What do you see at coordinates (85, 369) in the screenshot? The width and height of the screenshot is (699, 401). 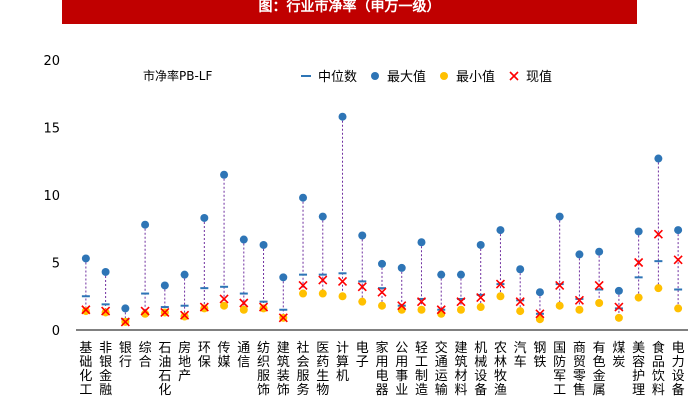 I see `x-tick-label: 基础化工` at bounding box center [85, 369].